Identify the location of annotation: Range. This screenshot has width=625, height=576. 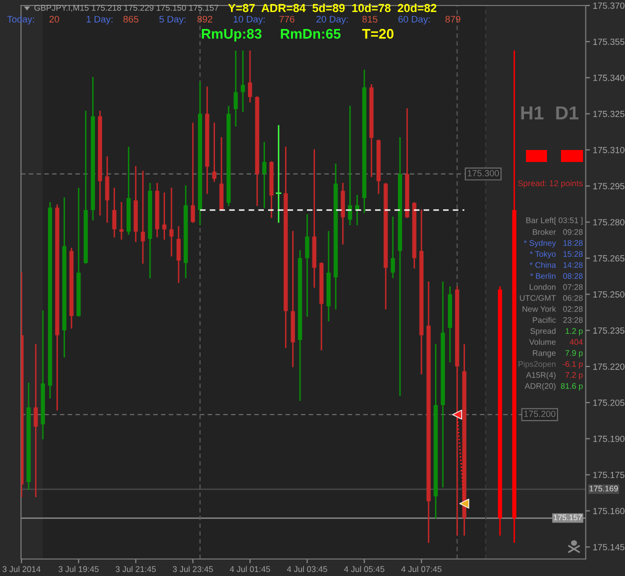
(544, 354).